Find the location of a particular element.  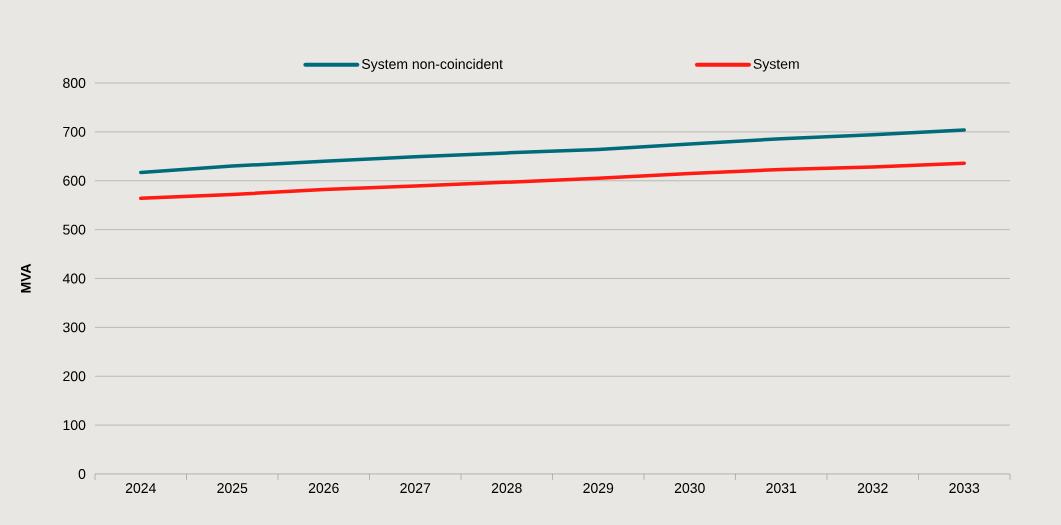

x-tick-label: 2030 is located at coordinates (689, 488).